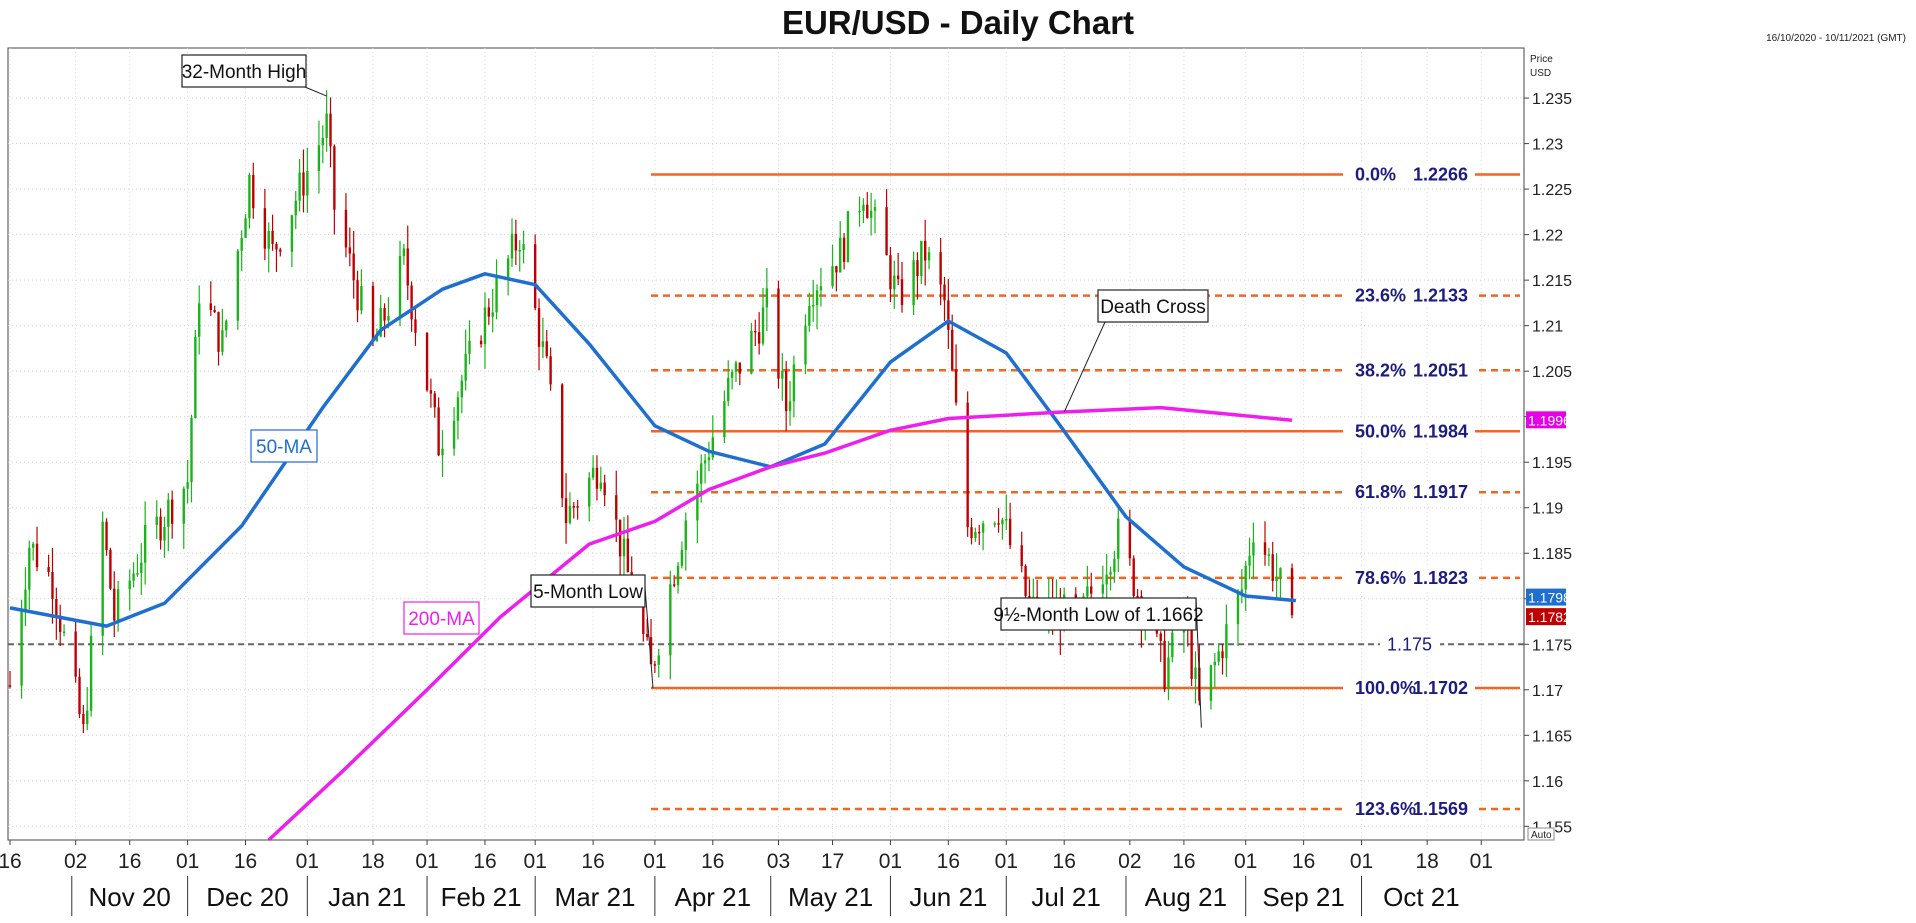 The height and width of the screenshot is (923, 1916). Describe the element at coordinates (1385, 809) in the screenshot. I see `fib-level-label: 123.6%` at that location.